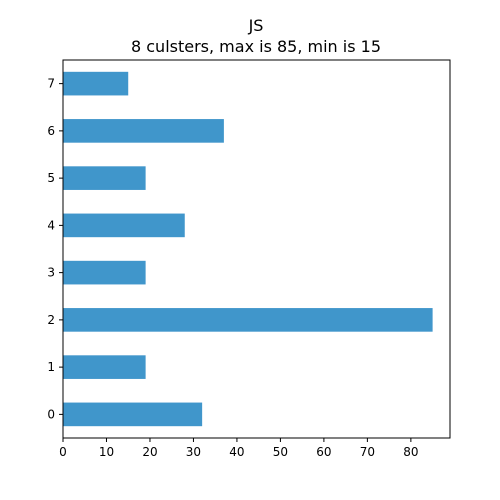  I want to click on chart-title: JS, so click(256, 25).